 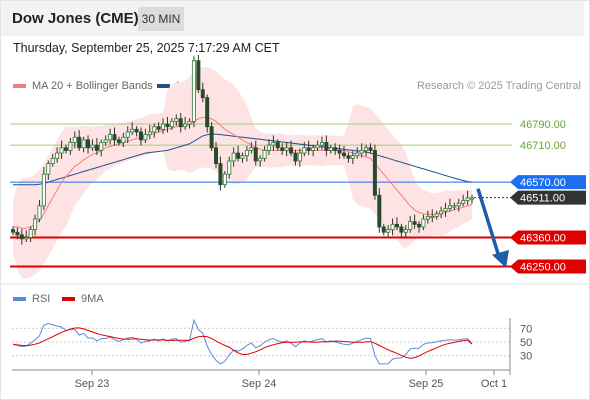 What do you see at coordinates (92, 299) in the screenshot?
I see `legend-ma9-label: 9MA` at bounding box center [92, 299].